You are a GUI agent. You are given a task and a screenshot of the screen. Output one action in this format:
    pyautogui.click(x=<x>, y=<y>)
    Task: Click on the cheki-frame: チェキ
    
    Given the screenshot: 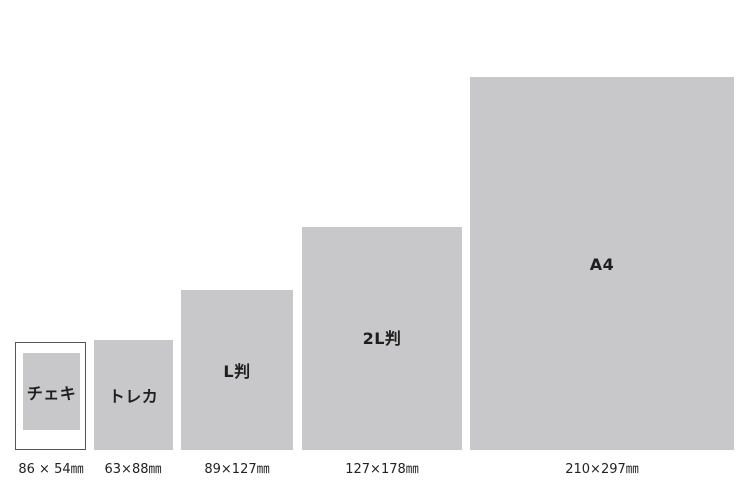 What is the action you would take?
    pyautogui.click(x=50, y=396)
    